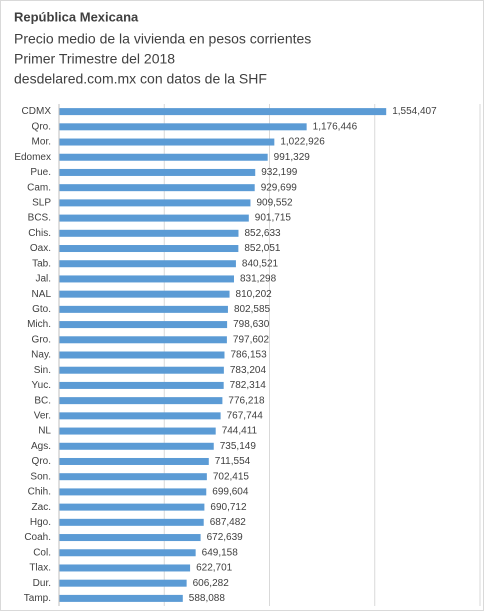 The width and height of the screenshot is (491, 612). I want to click on chart-subtitle: Primer Trimestre del 2018, so click(94, 59).